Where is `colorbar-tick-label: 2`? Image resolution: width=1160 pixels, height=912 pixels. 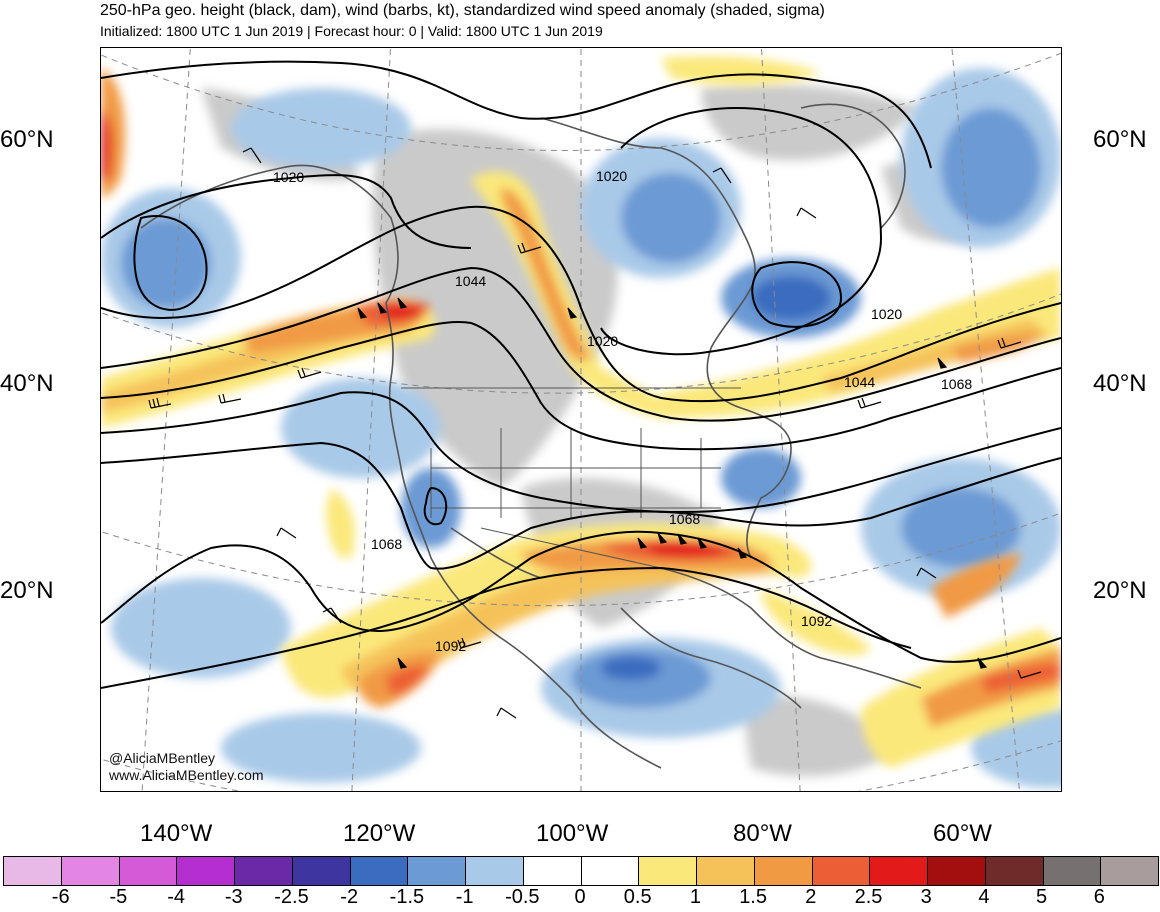 colorbar-tick-label: 2 is located at coordinates (811, 897).